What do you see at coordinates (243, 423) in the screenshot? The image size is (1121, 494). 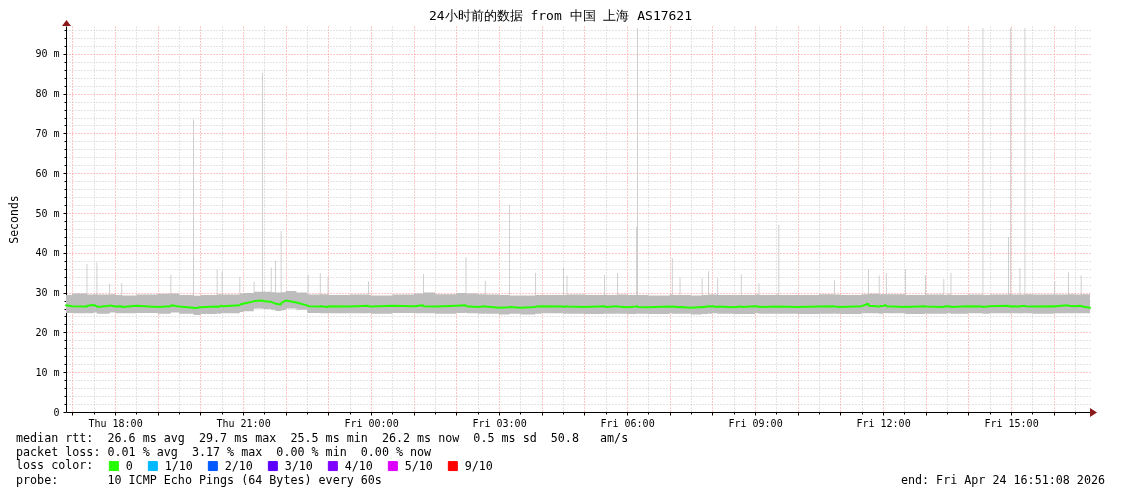 I see `x-tick-label: Thu 21:00` at bounding box center [243, 423].